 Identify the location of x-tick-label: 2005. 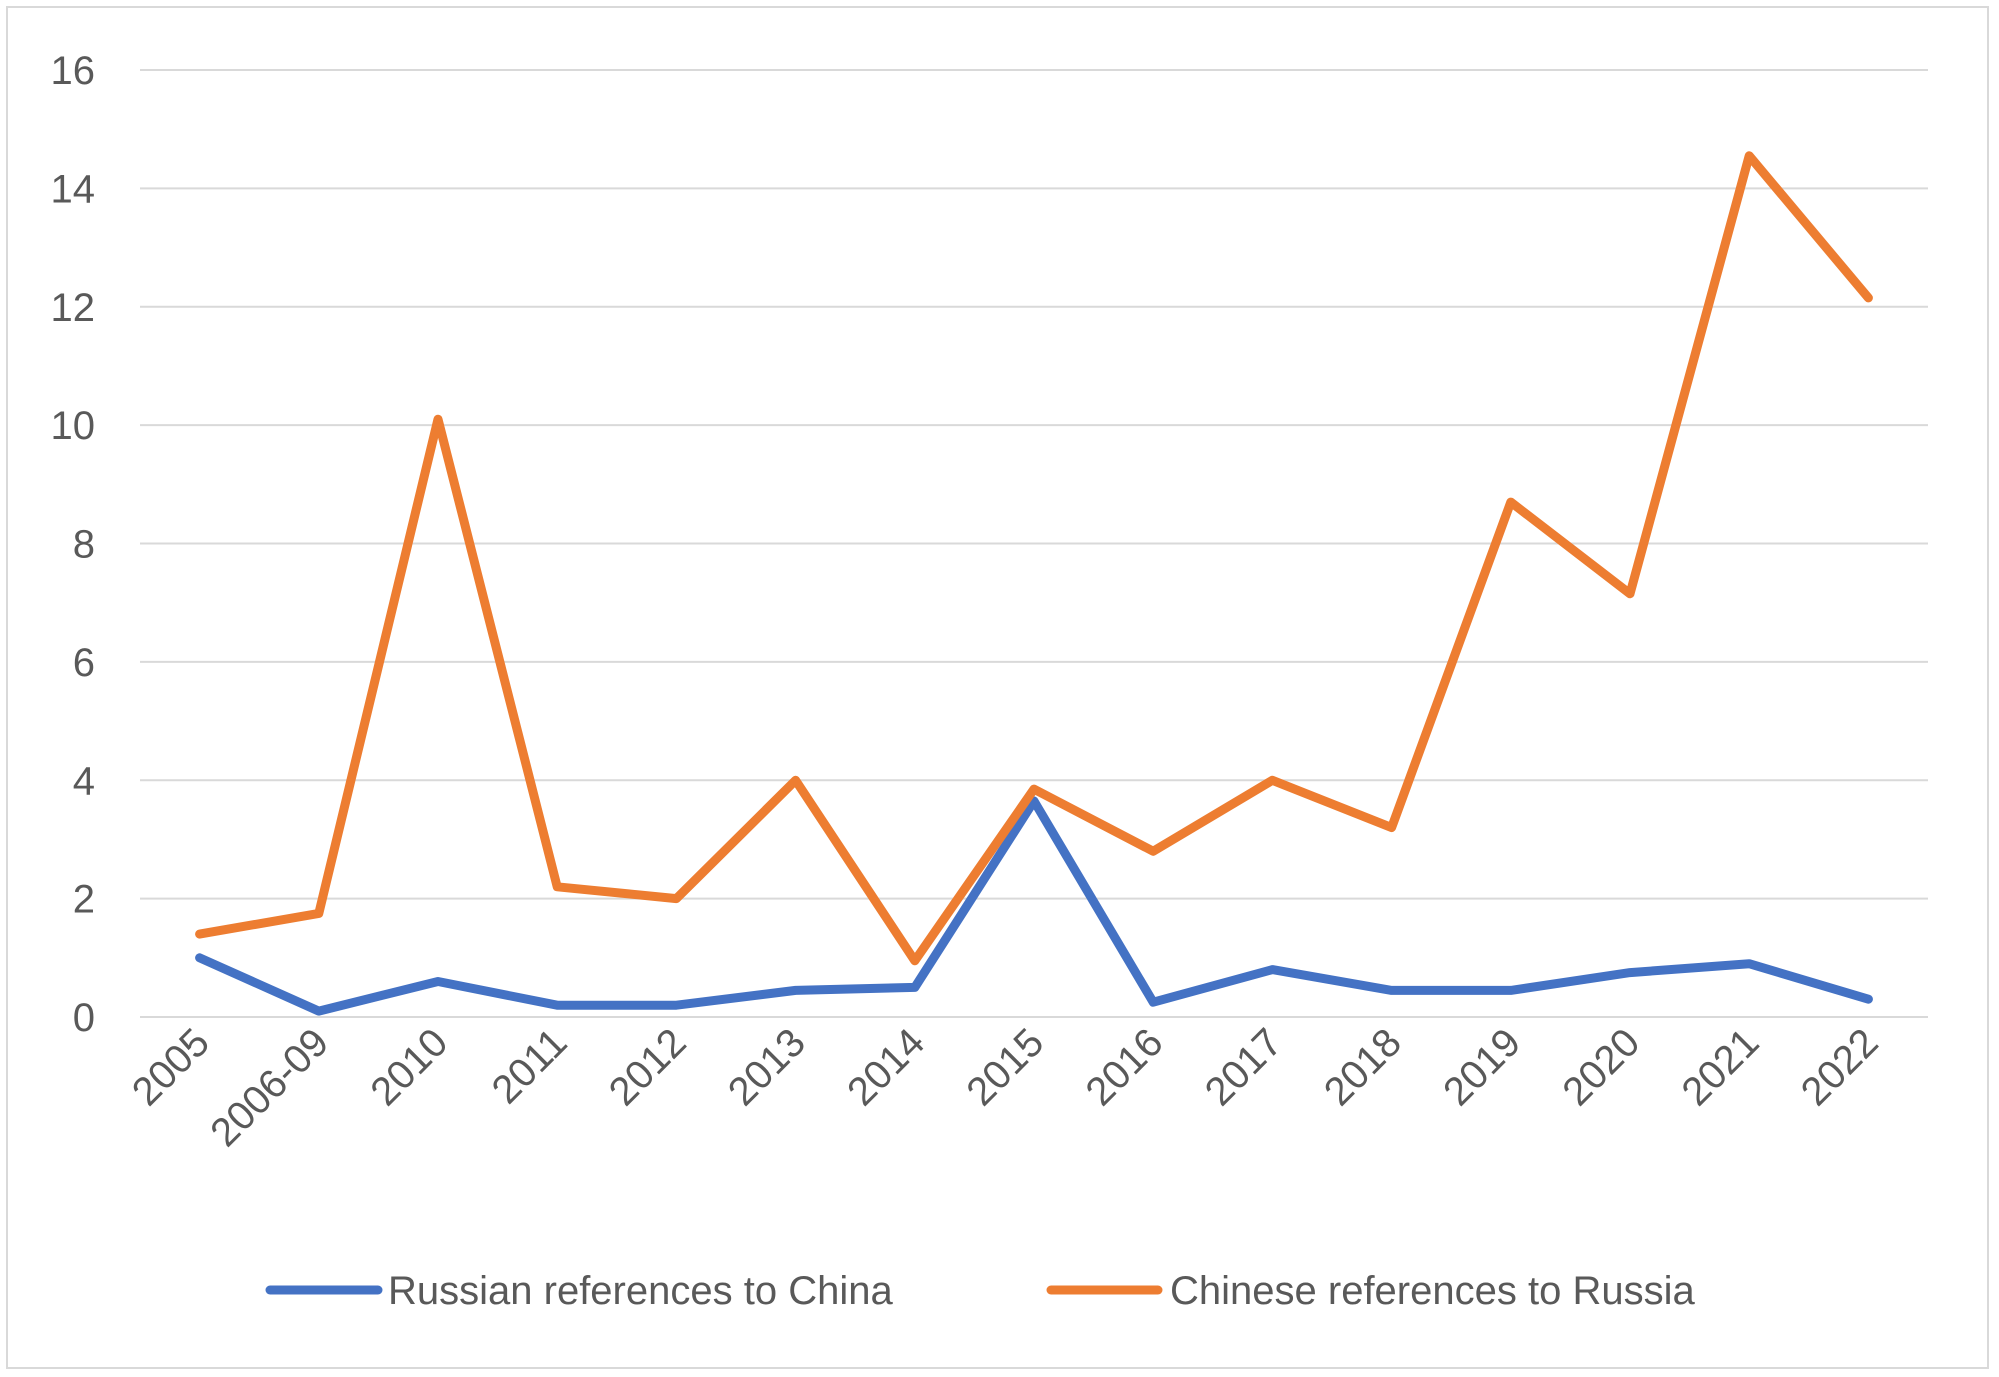
(171, 1067).